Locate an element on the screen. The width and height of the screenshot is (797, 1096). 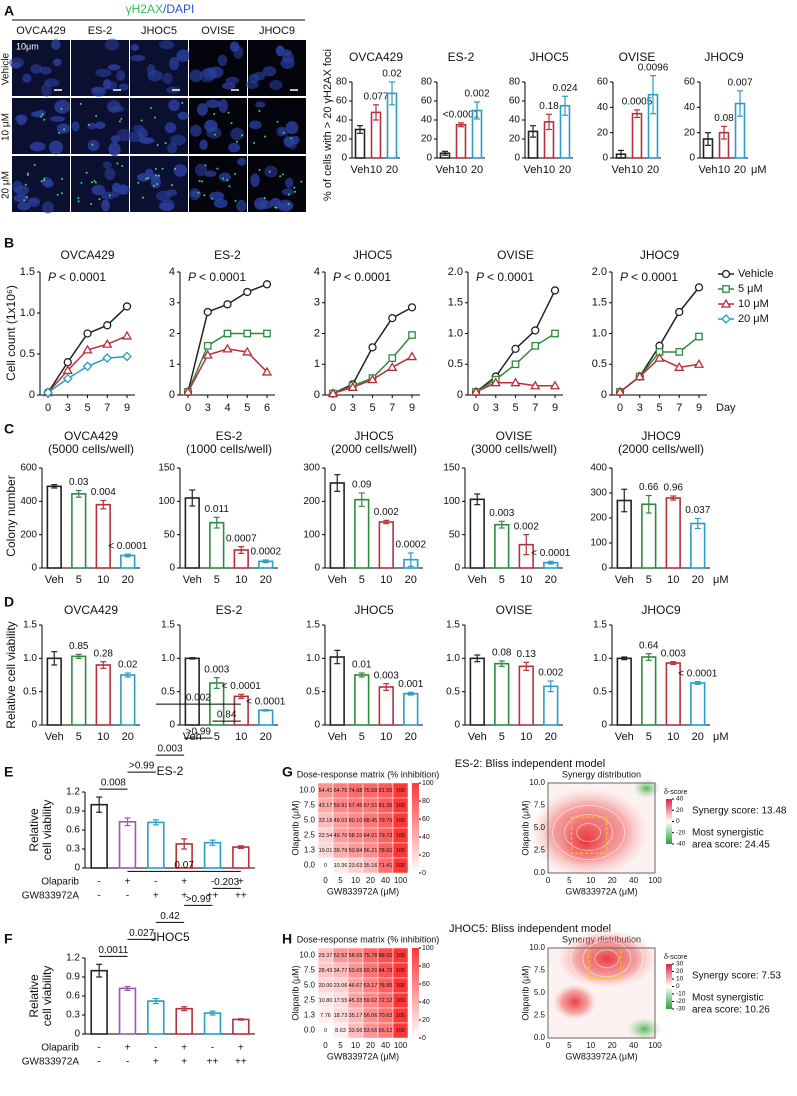
synergy-blob is located at coordinates (644, 1029).